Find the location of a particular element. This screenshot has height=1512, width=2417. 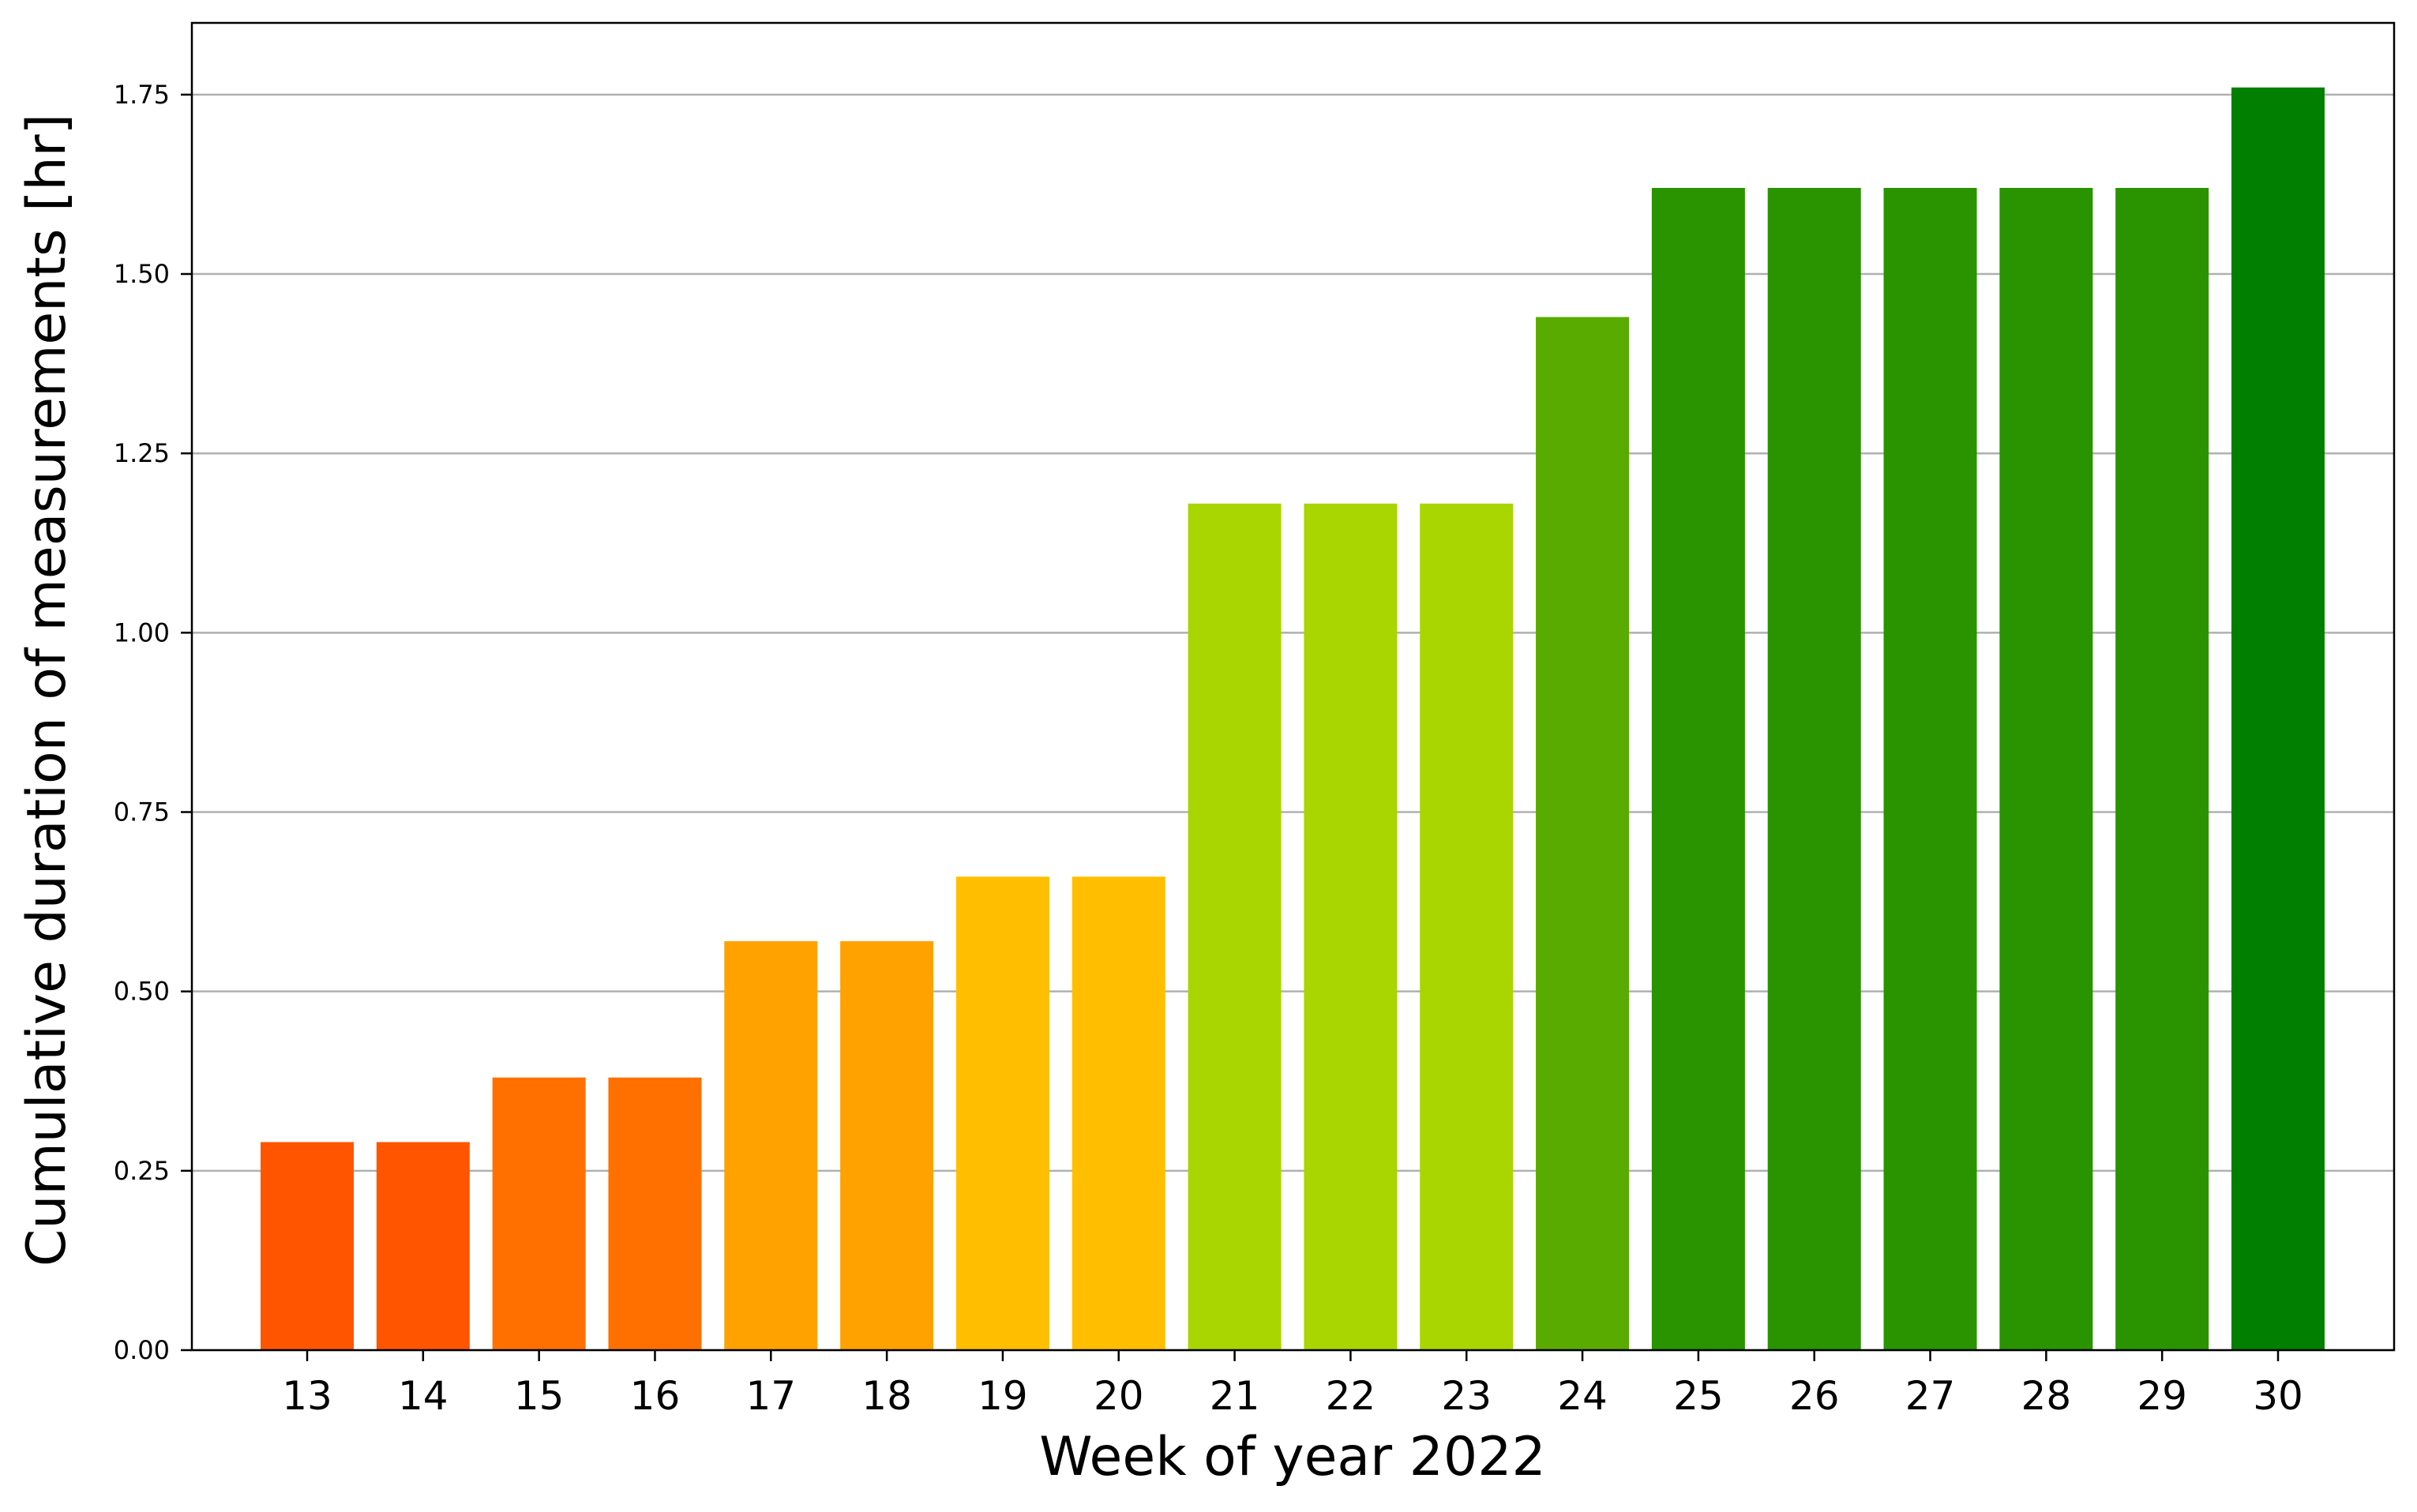

x-tick-label: 15 is located at coordinates (539, 1396).